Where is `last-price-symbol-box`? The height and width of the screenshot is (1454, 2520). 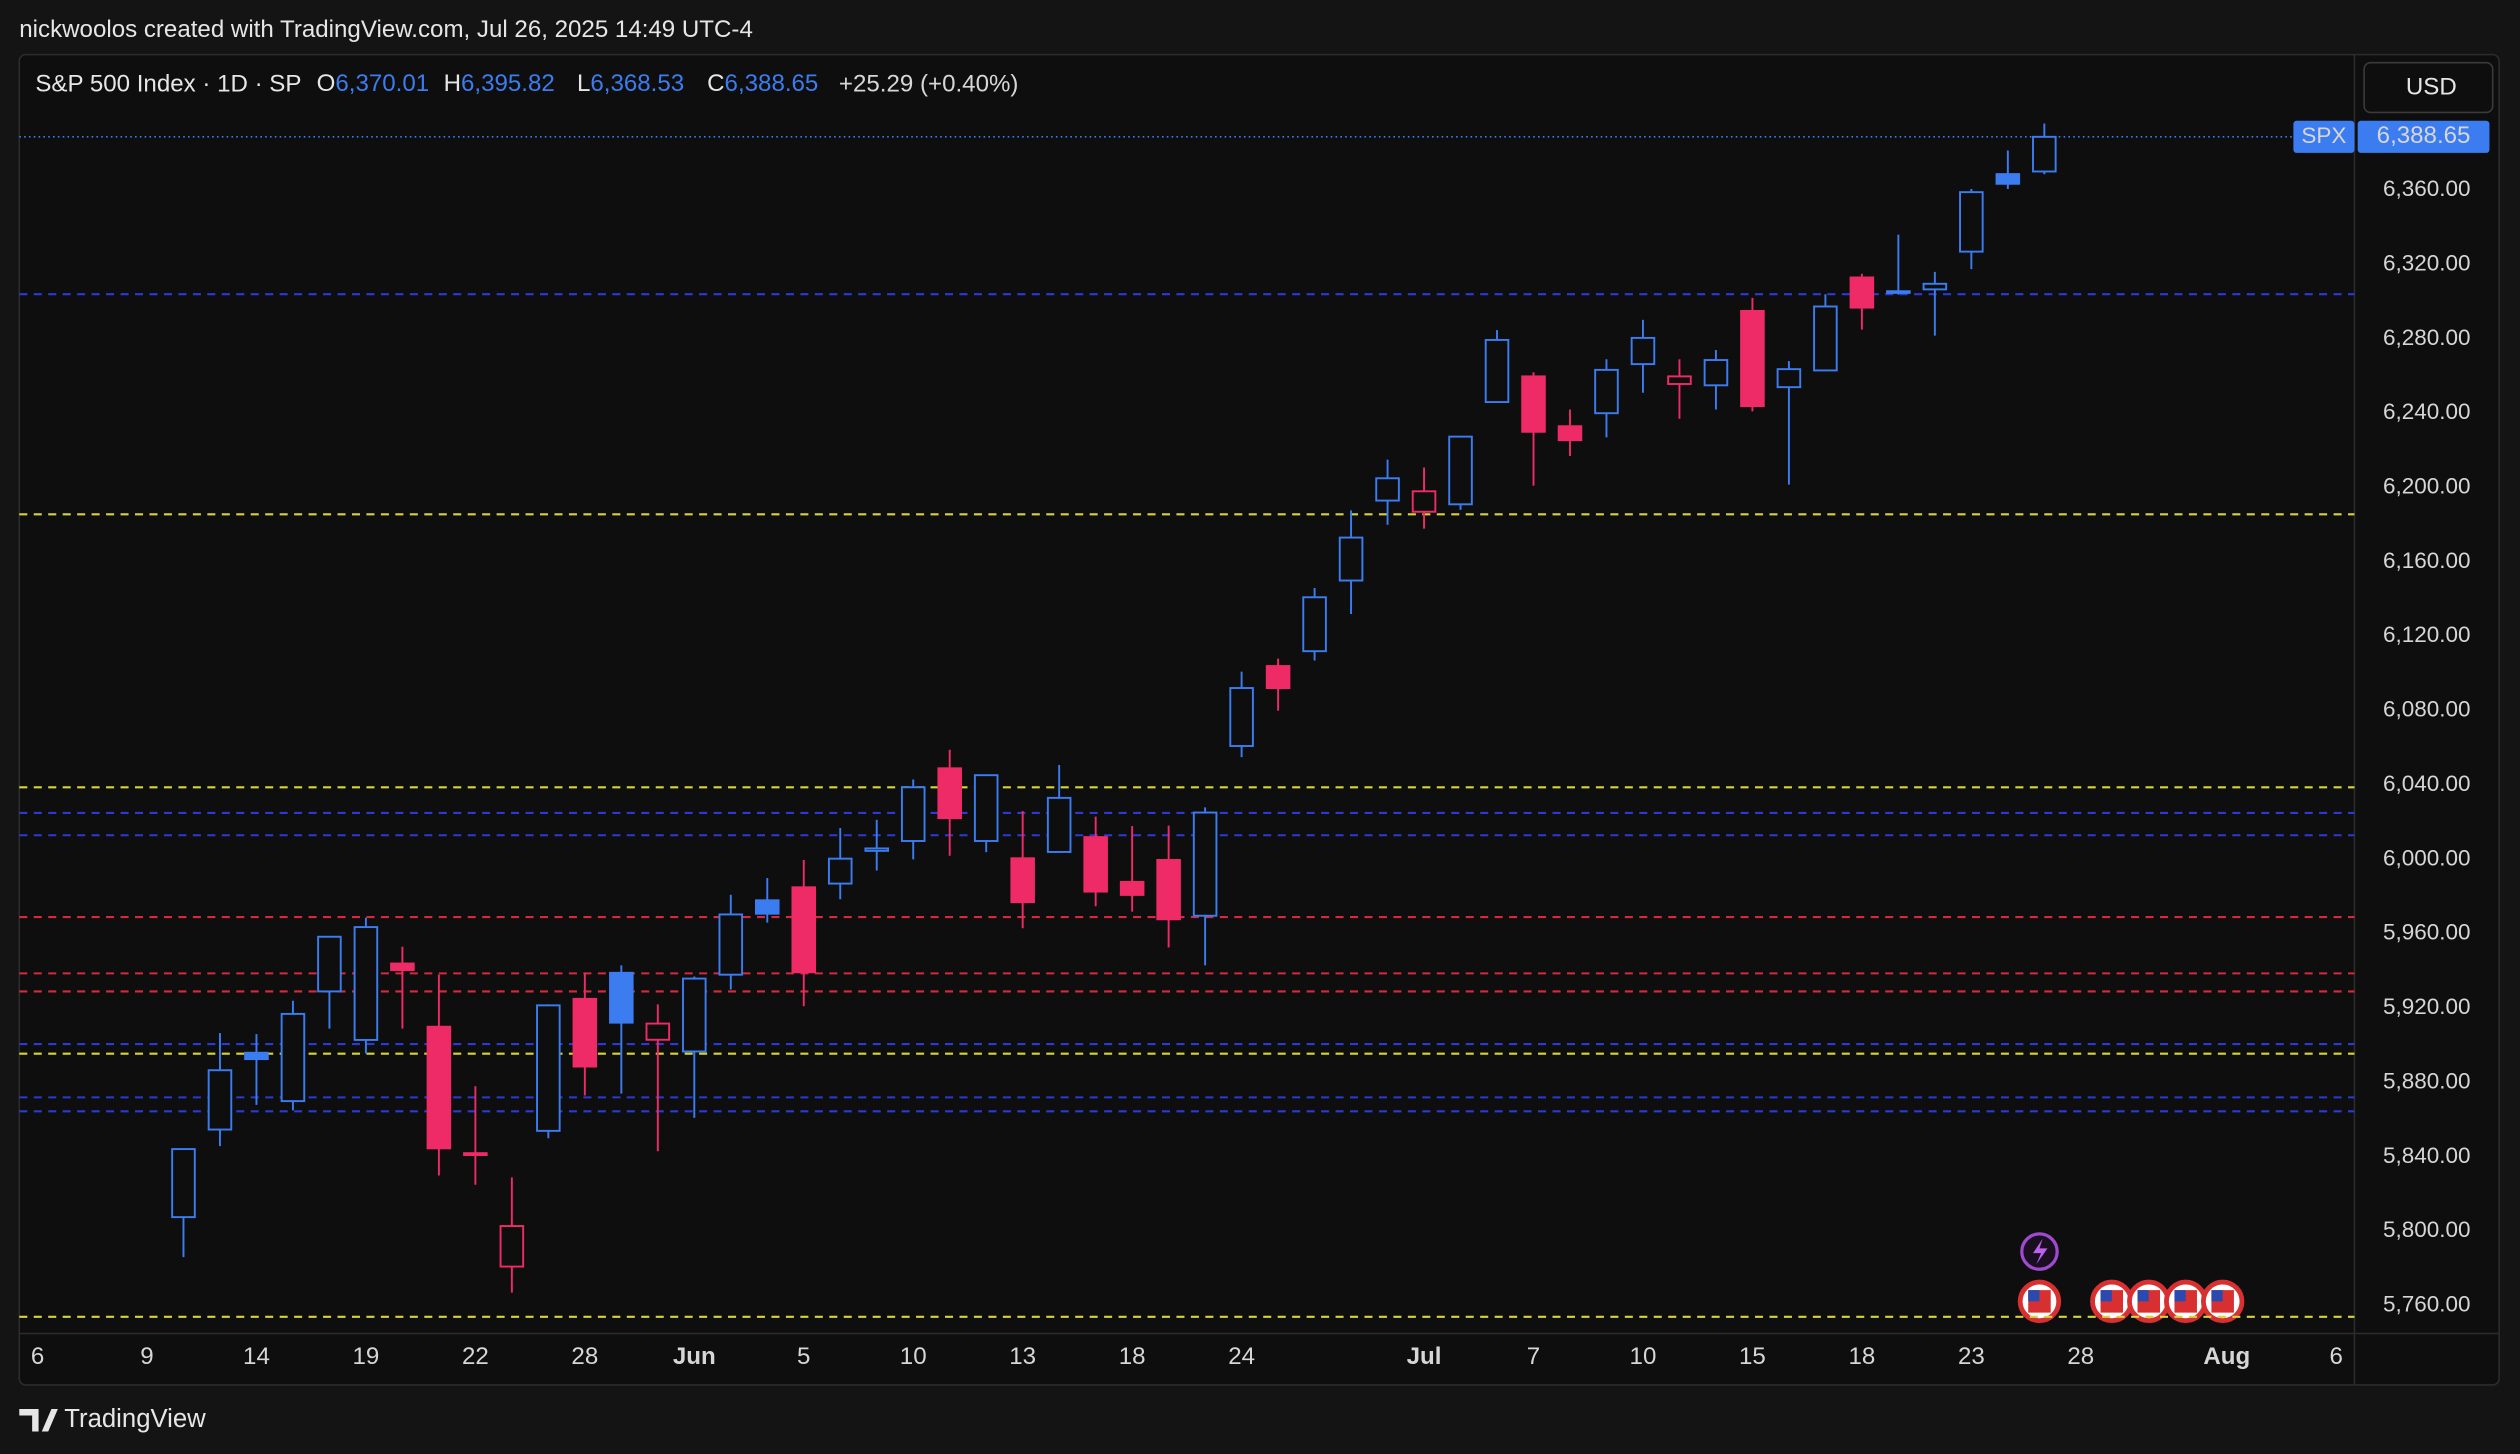 last-price-symbol-box is located at coordinates (2324, 136).